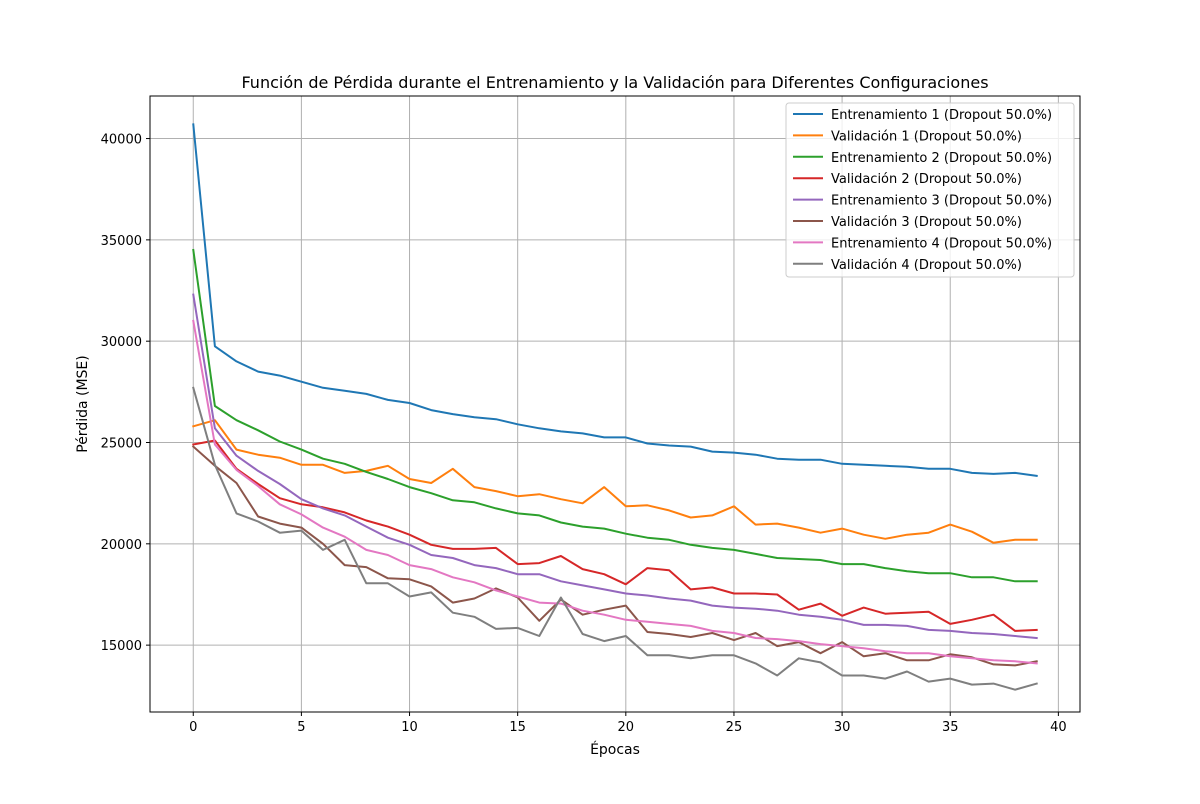  What do you see at coordinates (926, 265) in the screenshot?
I see `legend-label: Validación 4 (Dropout 50.0%)` at bounding box center [926, 265].